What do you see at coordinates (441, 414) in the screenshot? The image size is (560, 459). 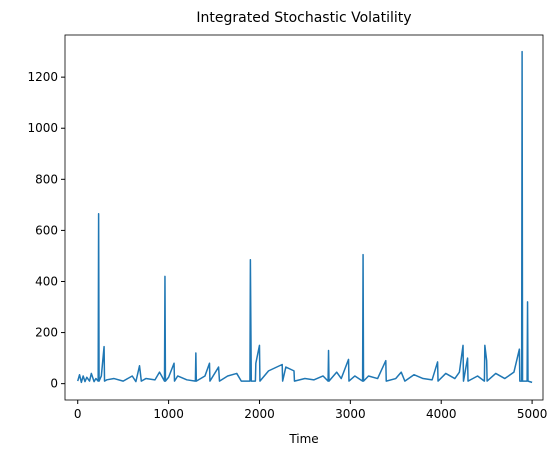 I see `x-tick-label: 4000` at bounding box center [441, 414].